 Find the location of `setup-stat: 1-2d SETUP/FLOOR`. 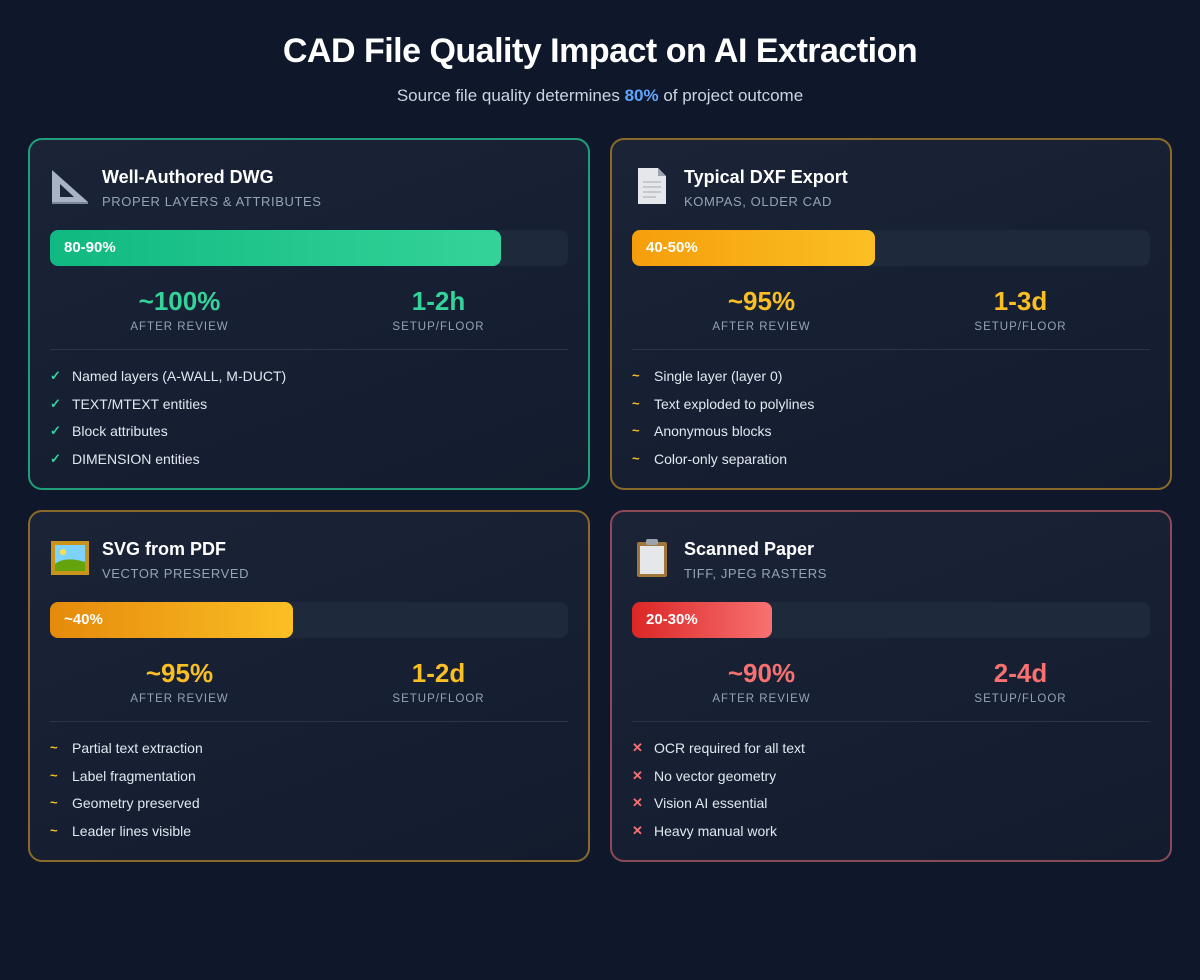

setup-stat: 1-2d SETUP/FLOOR is located at coordinates (438, 681).